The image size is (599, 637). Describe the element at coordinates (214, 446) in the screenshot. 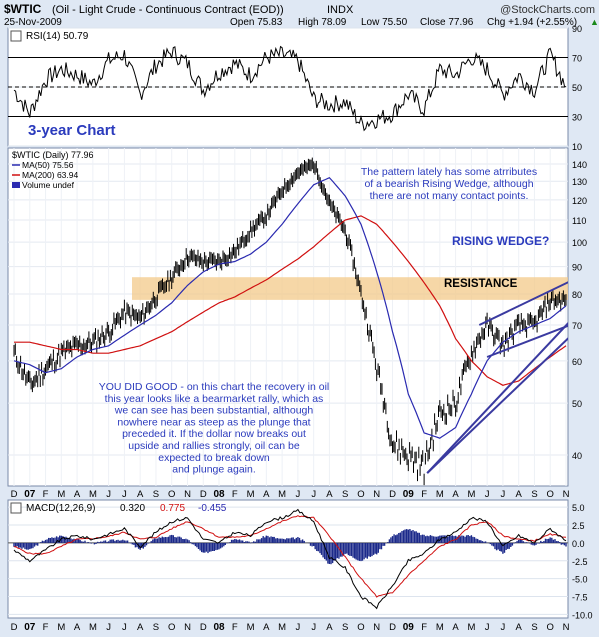

I see `commentary-line: upside and rallies strongly, oil can be` at that location.